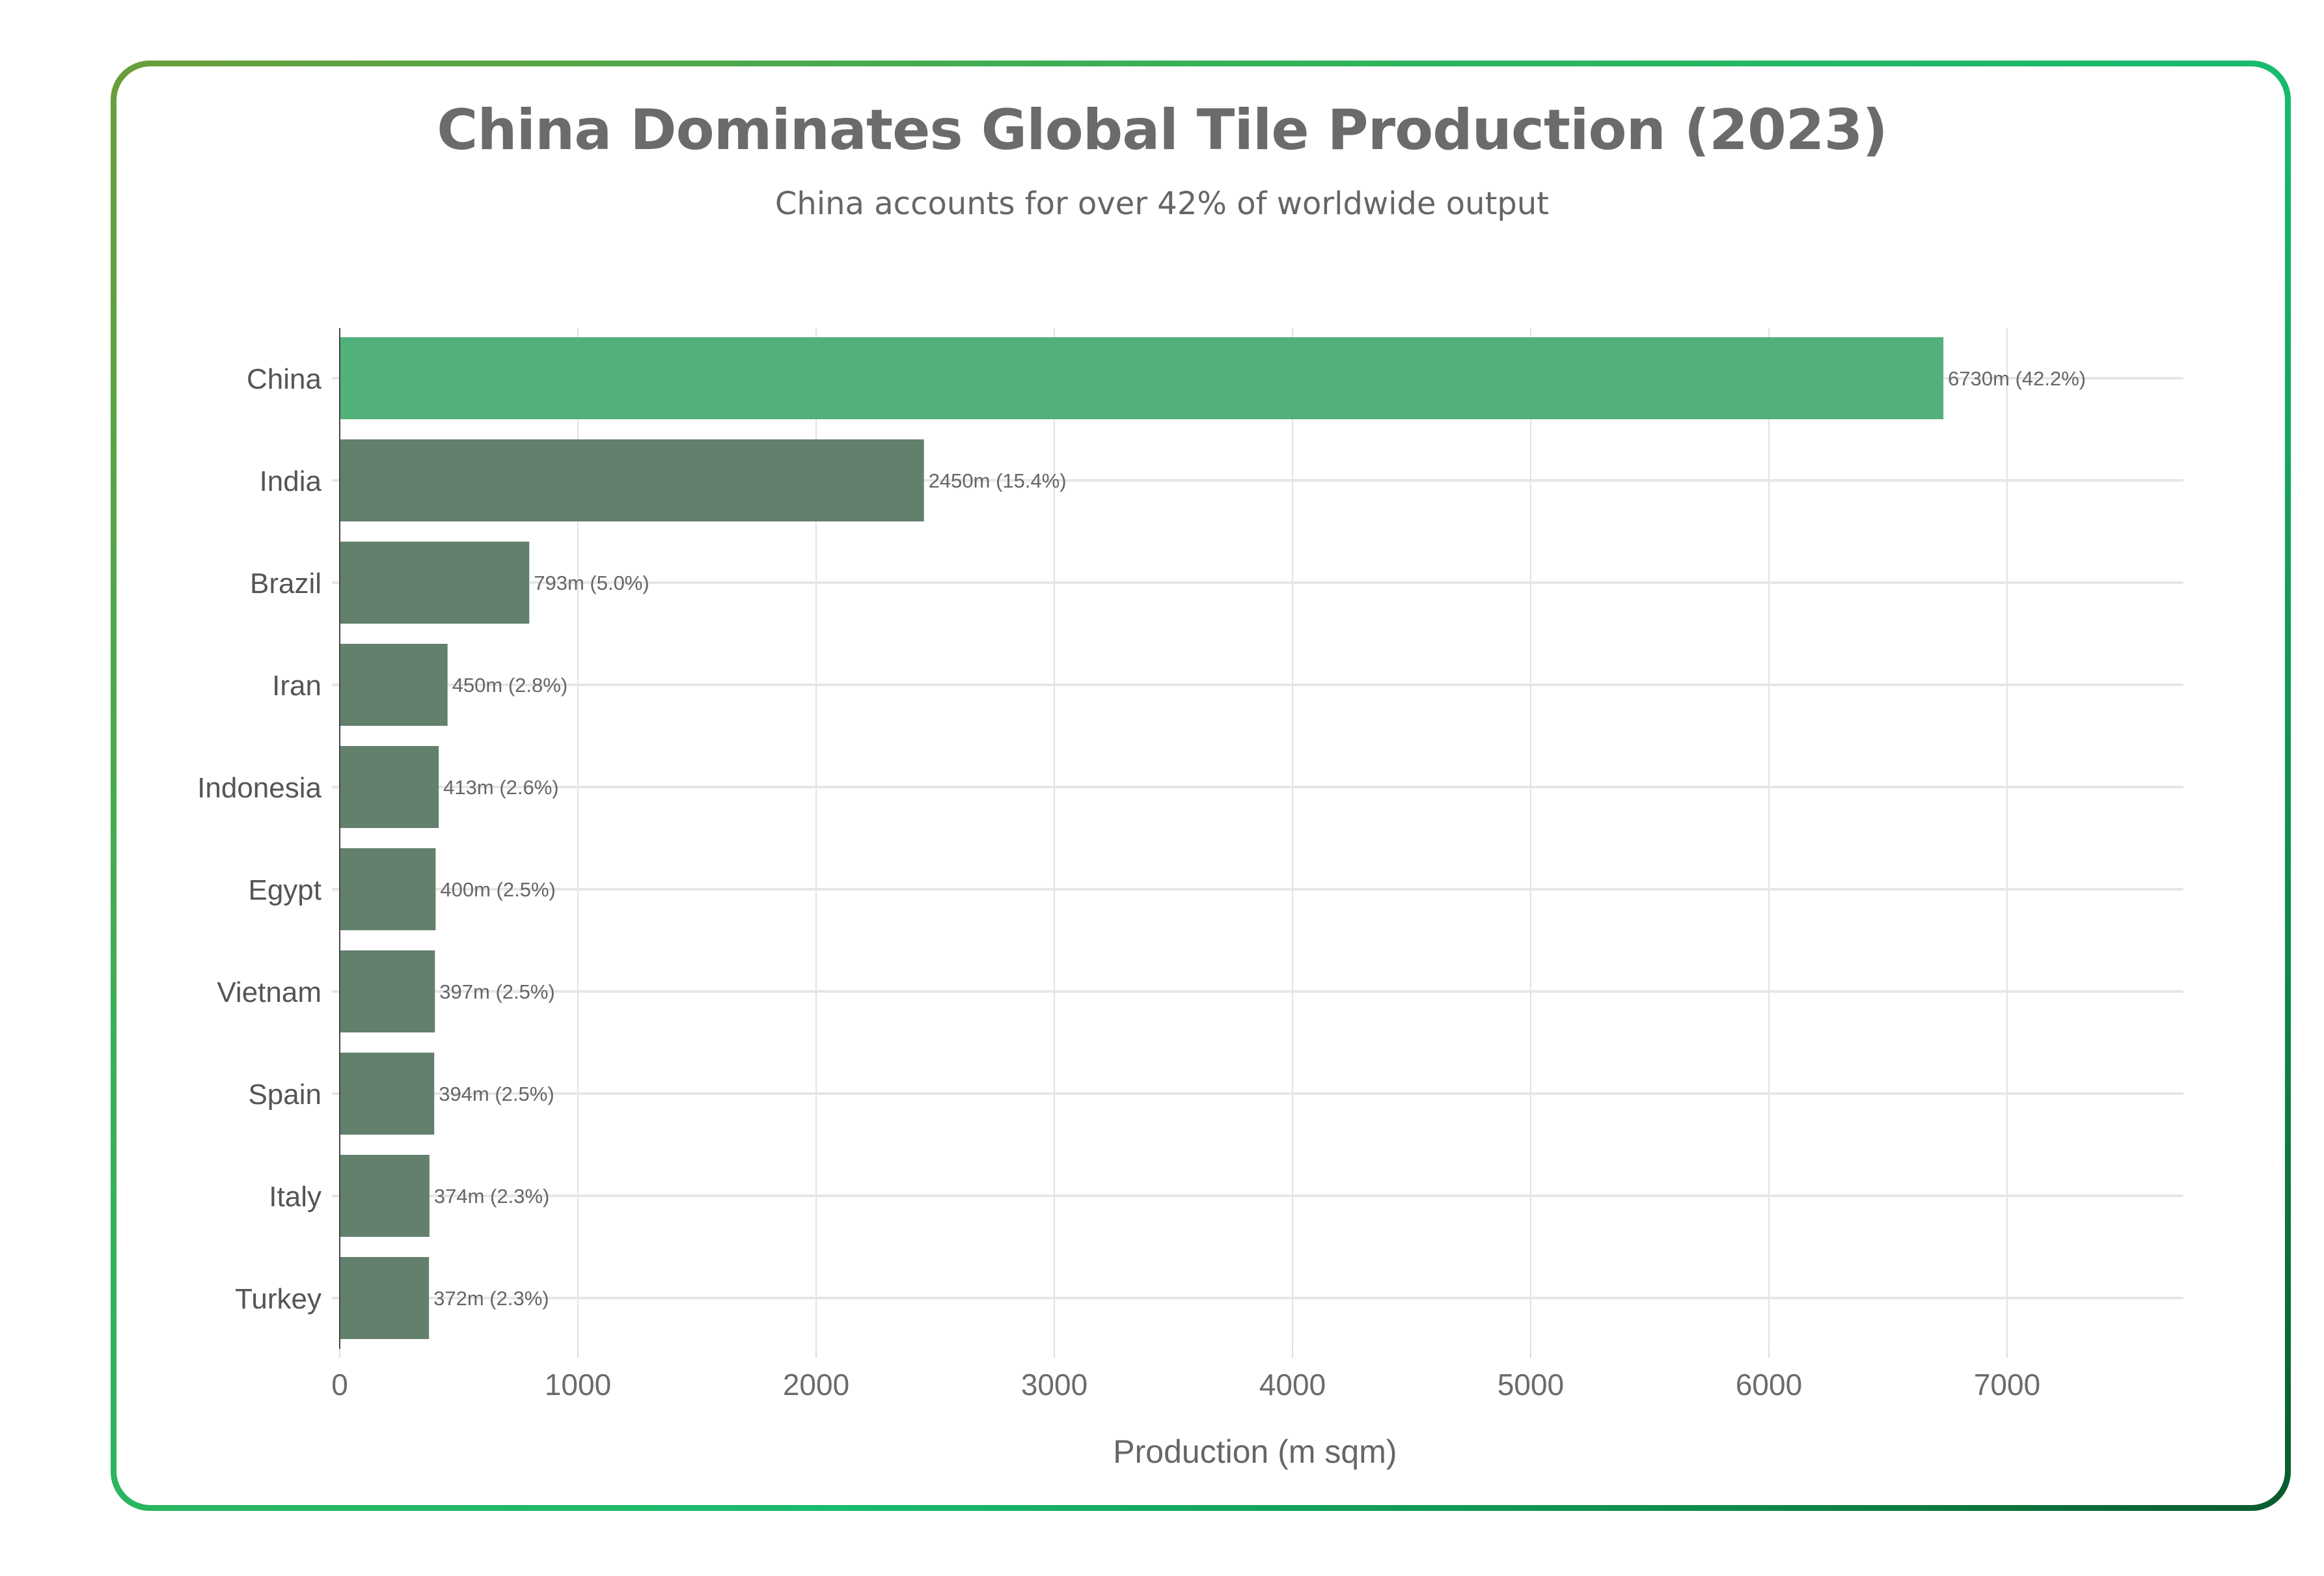  I want to click on bar-india, so click(632, 480).